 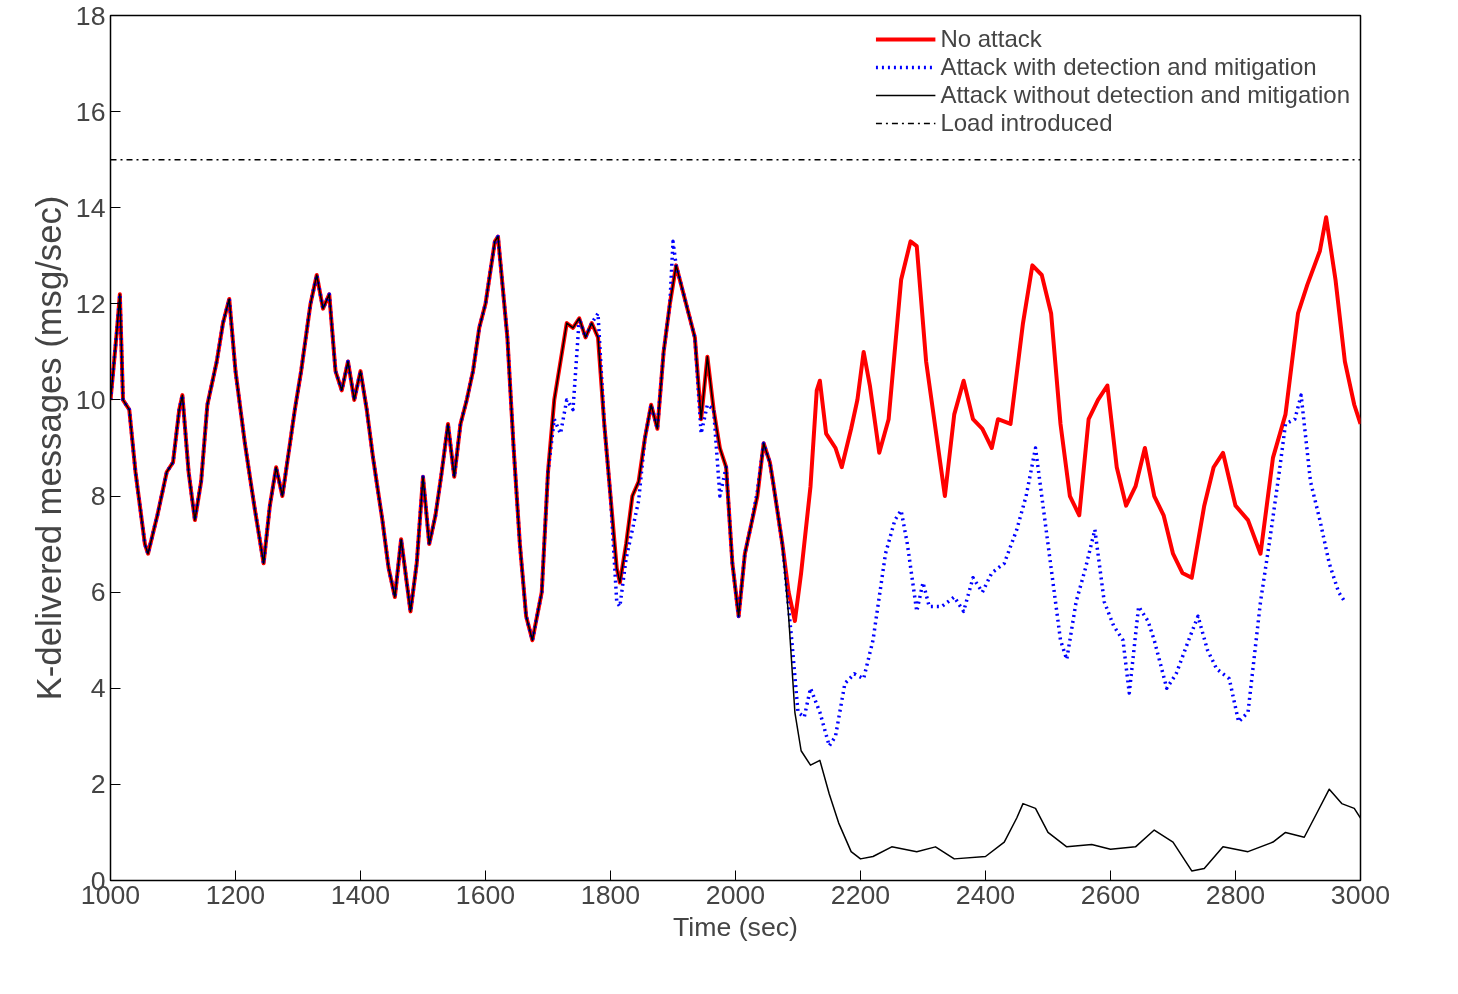 I want to click on x-tick-label: 1600, so click(x=485, y=894).